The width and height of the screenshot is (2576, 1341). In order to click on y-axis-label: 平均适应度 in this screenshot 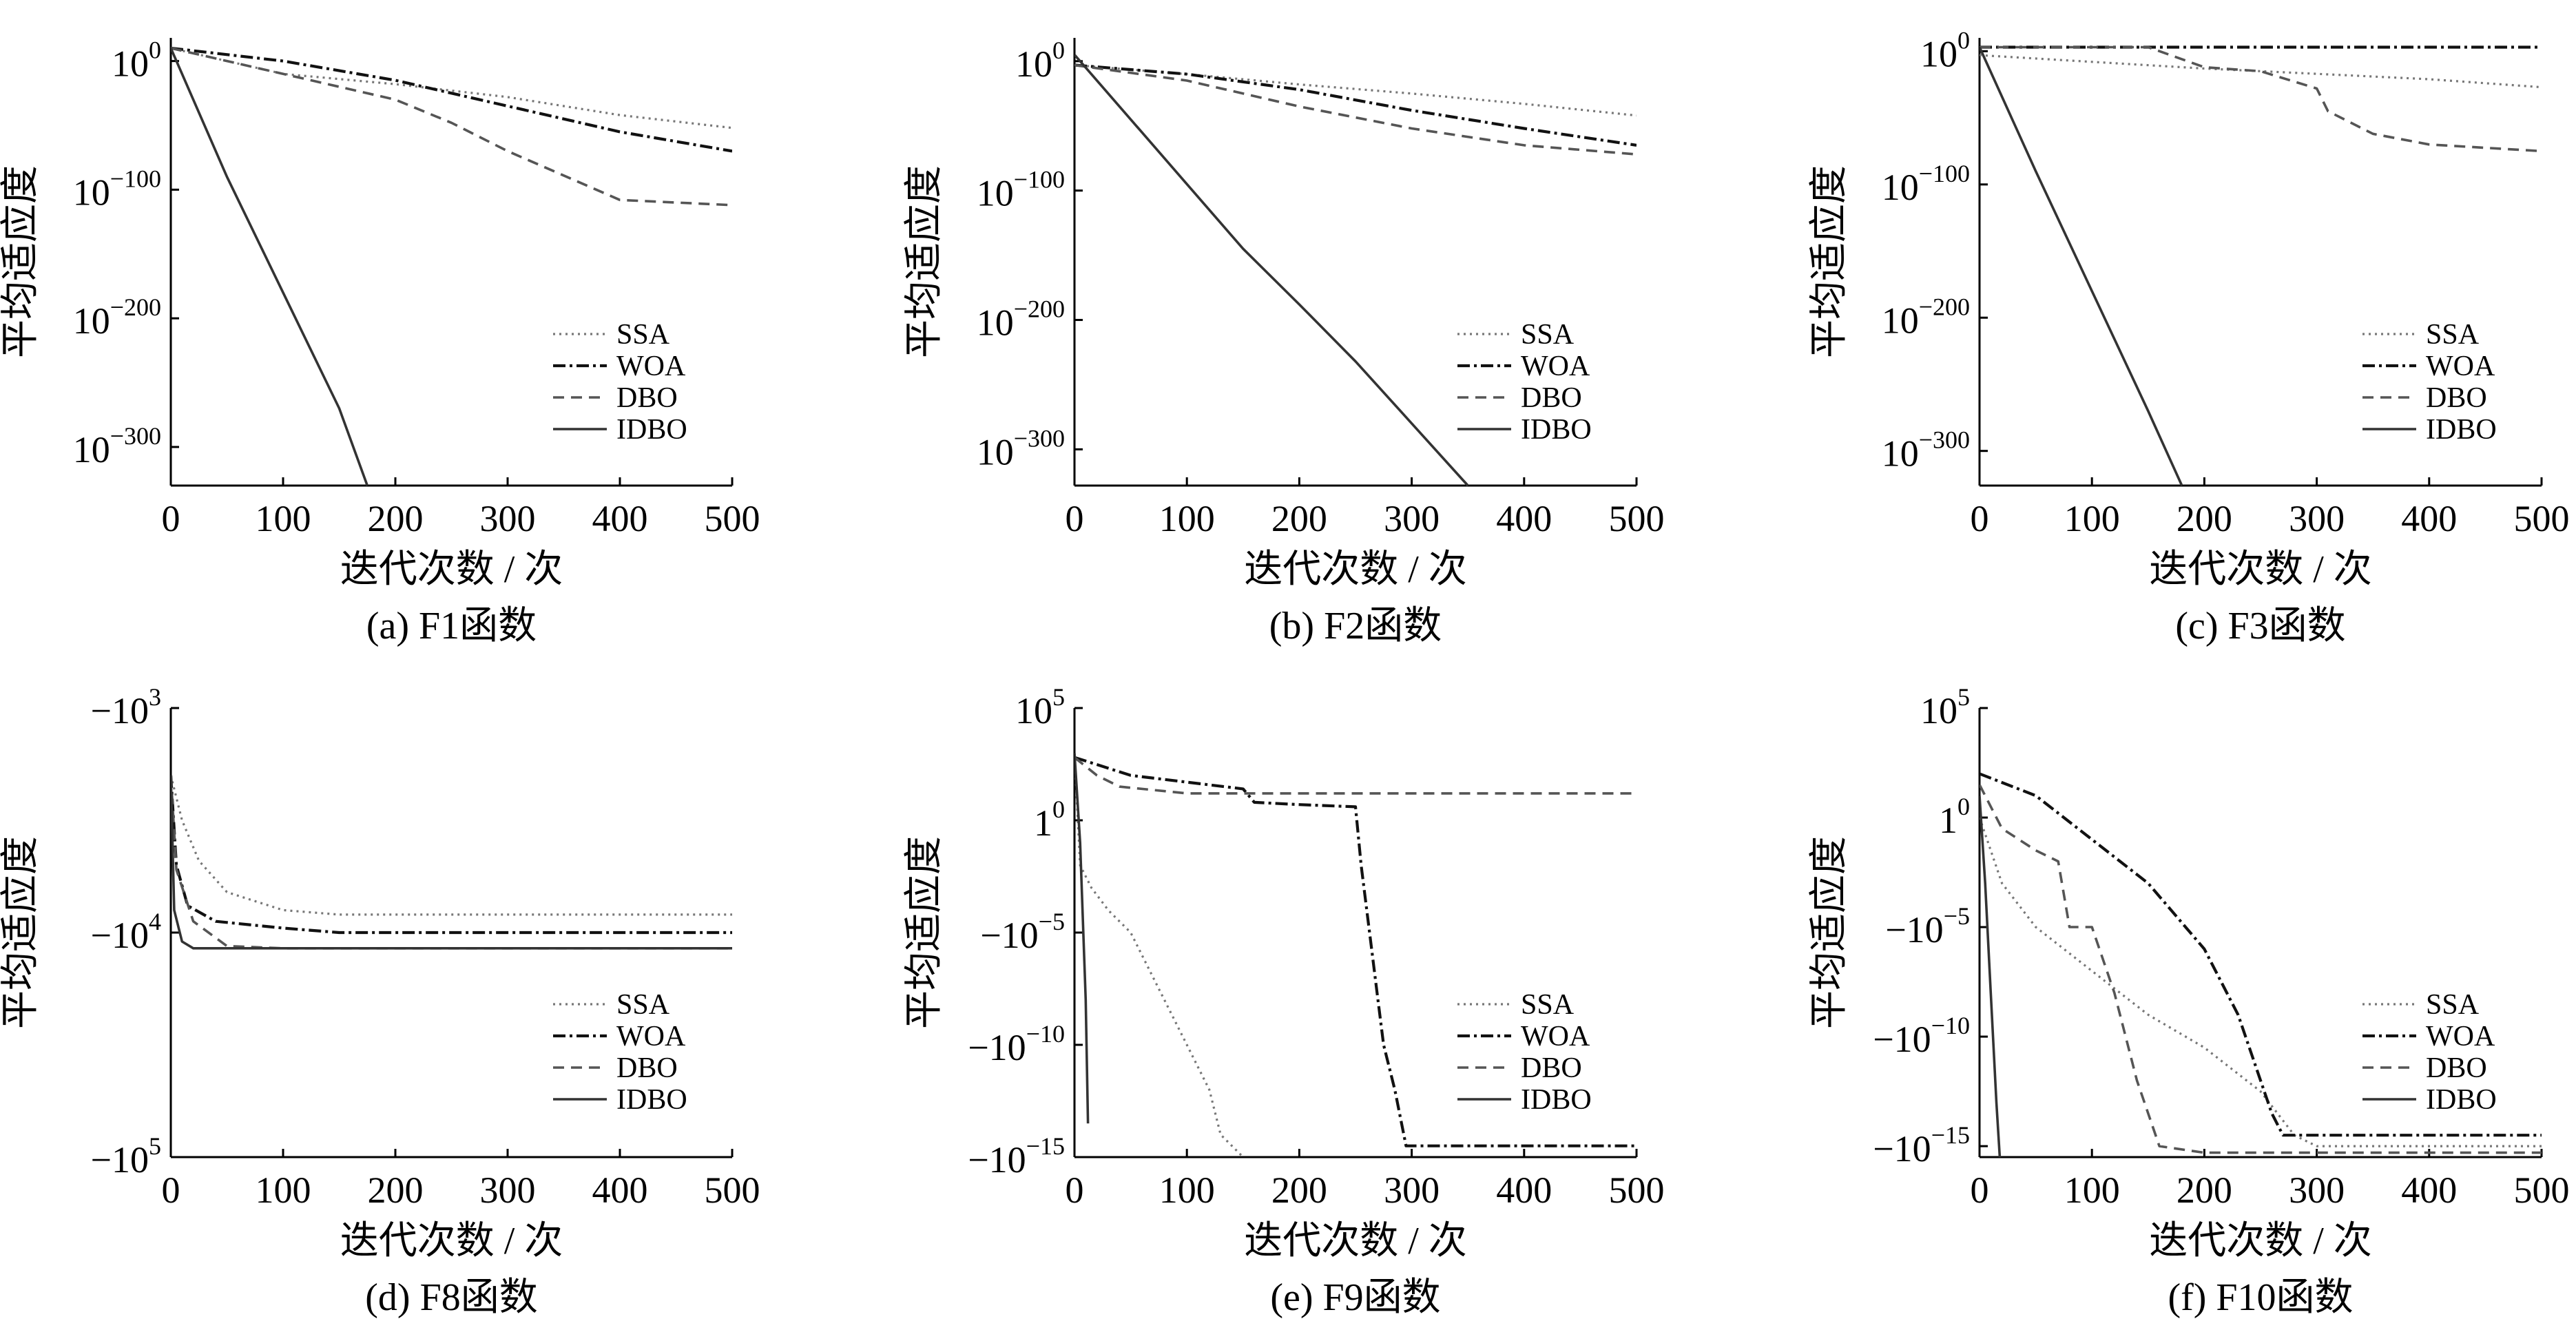, I will do `click(1830, 932)`.